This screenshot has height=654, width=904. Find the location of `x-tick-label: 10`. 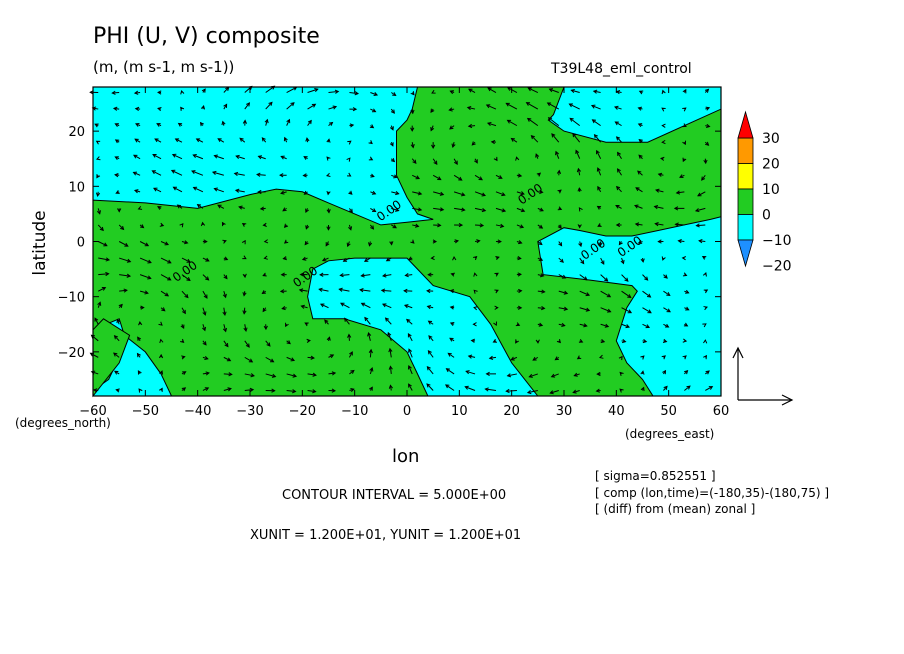

x-tick-label: 10 is located at coordinates (459, 411).